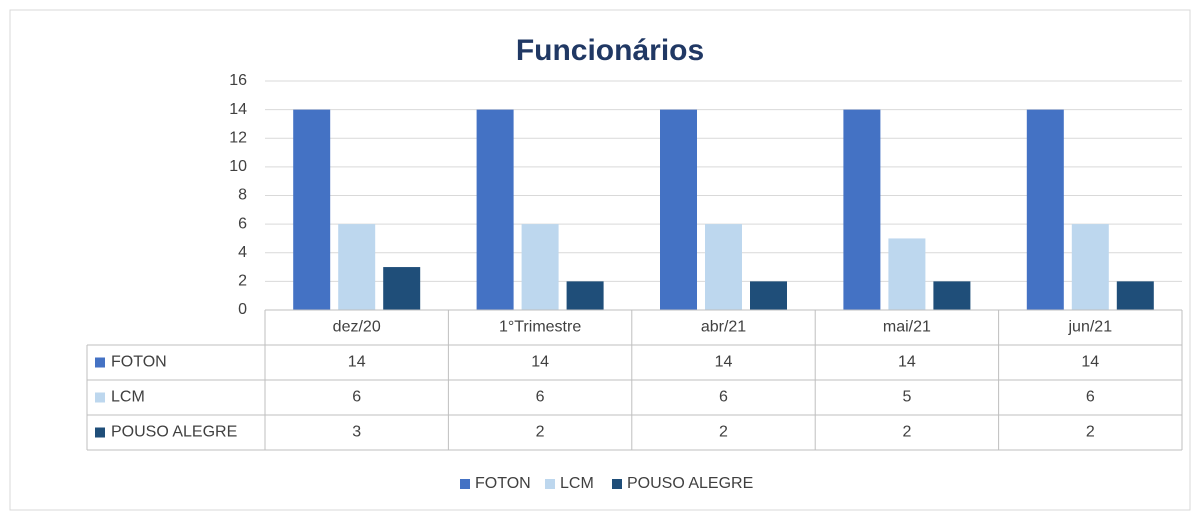 The height and width of the screenshot is (512, 1198). I want to click on legend-label: FOTON, so click(503, 483).